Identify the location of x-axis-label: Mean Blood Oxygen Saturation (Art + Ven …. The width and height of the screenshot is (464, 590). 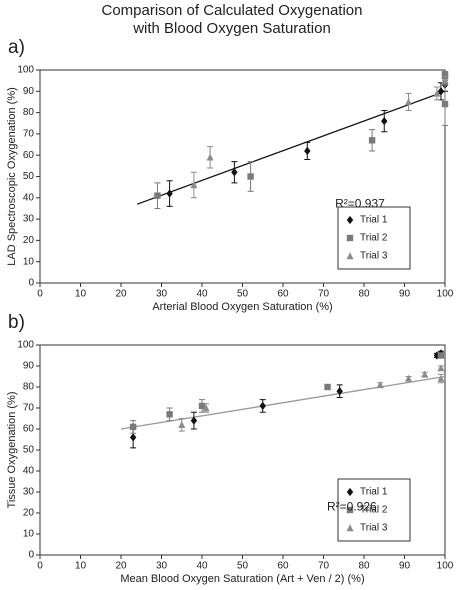
(242, 579).